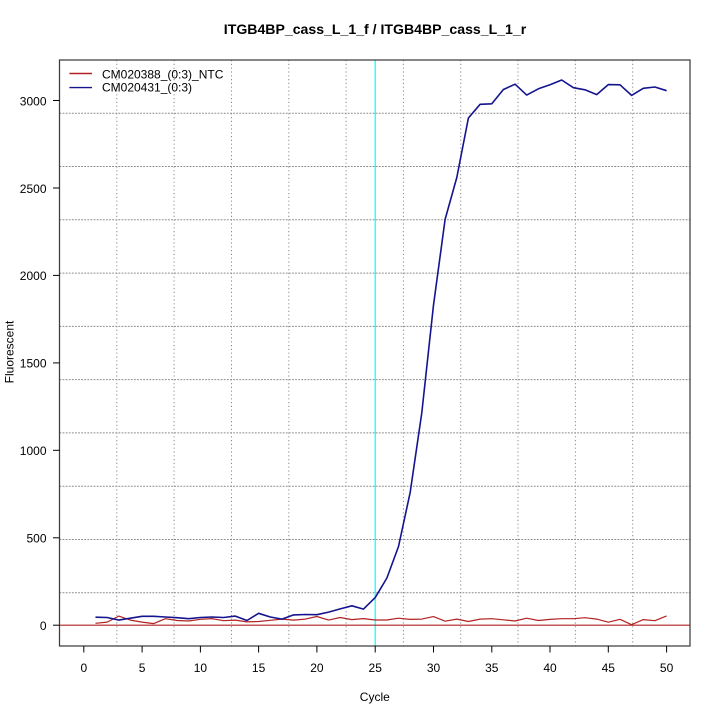  I want to click on svg-text: 2000, so click(33, 276).